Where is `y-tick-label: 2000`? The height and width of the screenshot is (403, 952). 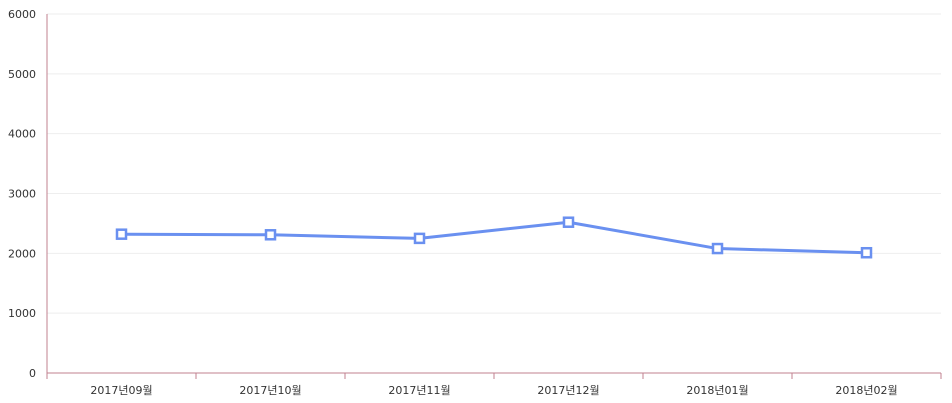 y-tick-label: 2000 is located at coordinates (22, 253).